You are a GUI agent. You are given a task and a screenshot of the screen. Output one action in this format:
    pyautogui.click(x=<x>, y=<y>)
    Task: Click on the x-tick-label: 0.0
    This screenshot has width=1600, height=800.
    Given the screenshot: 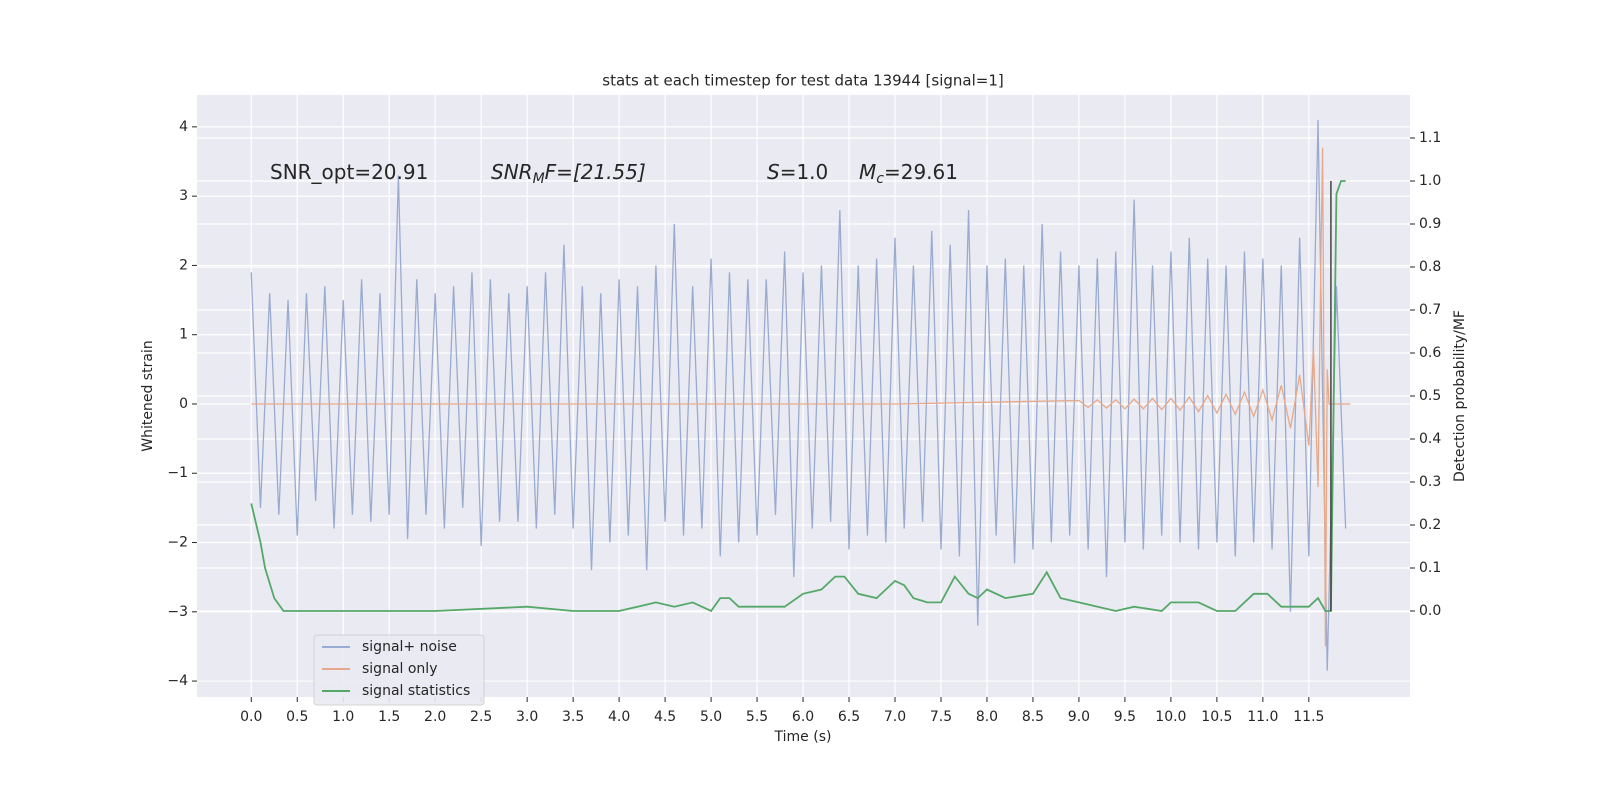 What is the action you would take?
    pyautogui.click(x=251, y=717)
    